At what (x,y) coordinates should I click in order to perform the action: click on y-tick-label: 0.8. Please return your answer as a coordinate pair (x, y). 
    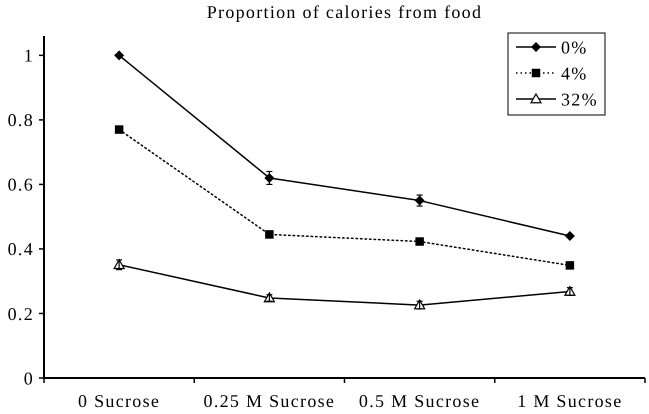
    Looking at the image, I should click on (21, 120).